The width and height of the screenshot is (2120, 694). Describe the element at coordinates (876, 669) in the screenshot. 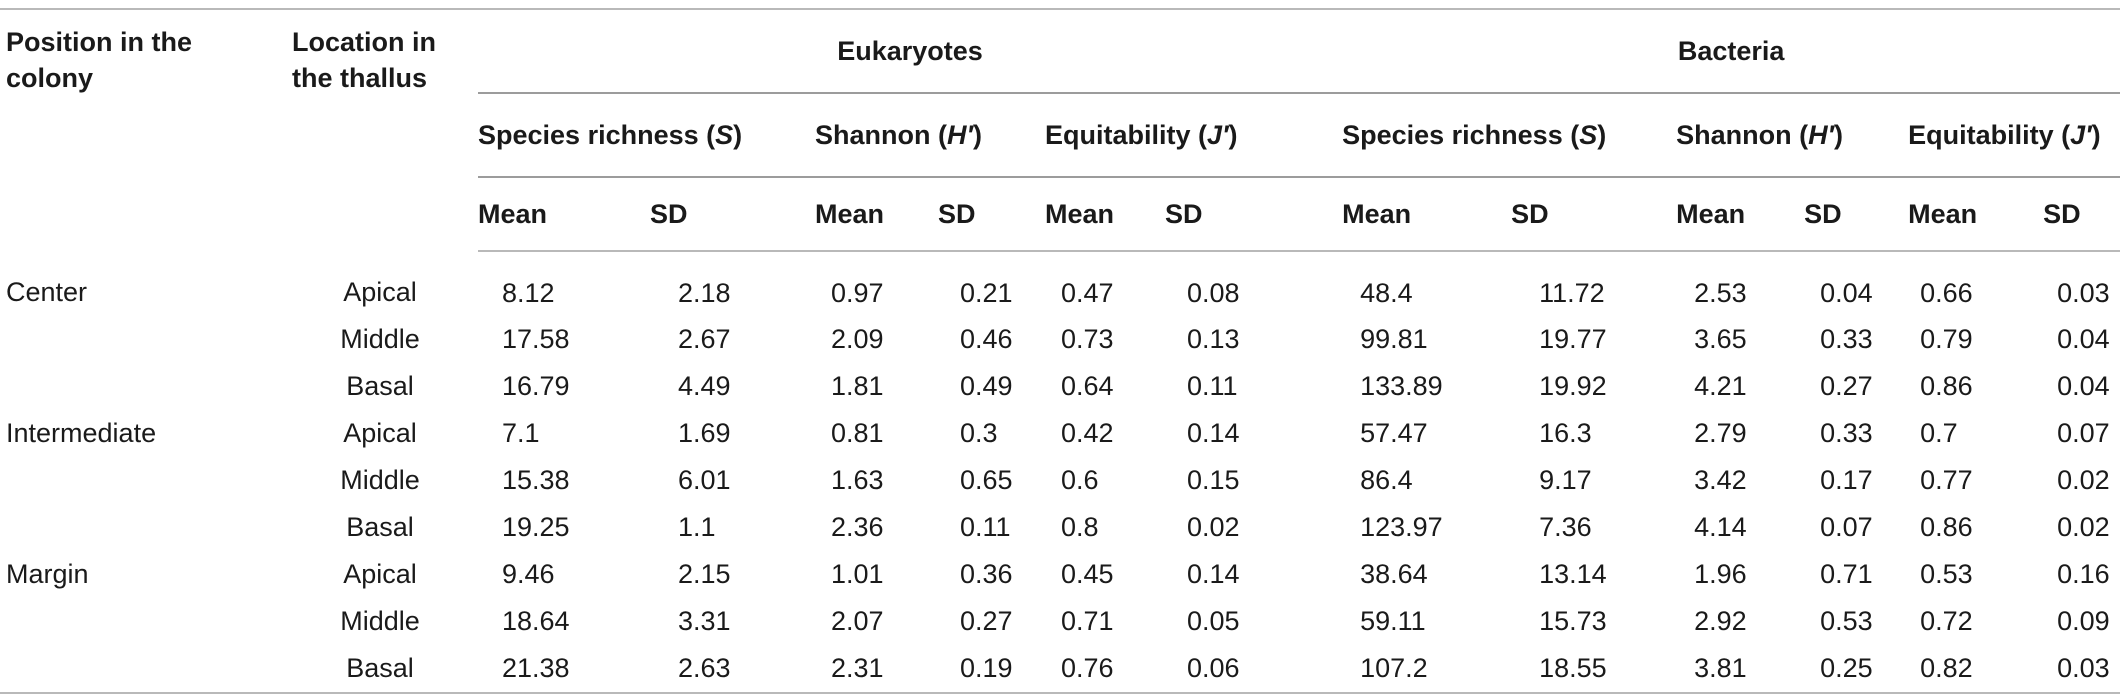

I see `cell-mean: 2.31` at that location.